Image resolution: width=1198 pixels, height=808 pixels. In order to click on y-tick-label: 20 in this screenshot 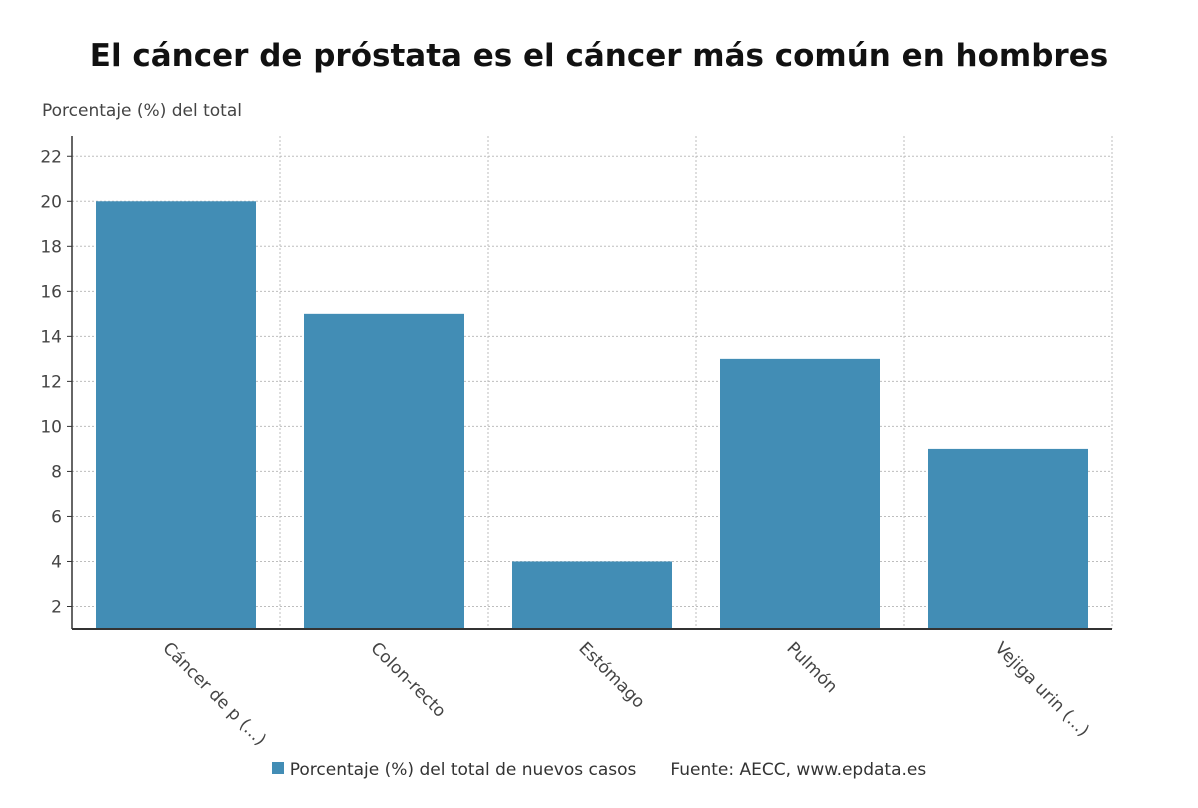, I will do `click(51, 202)`.